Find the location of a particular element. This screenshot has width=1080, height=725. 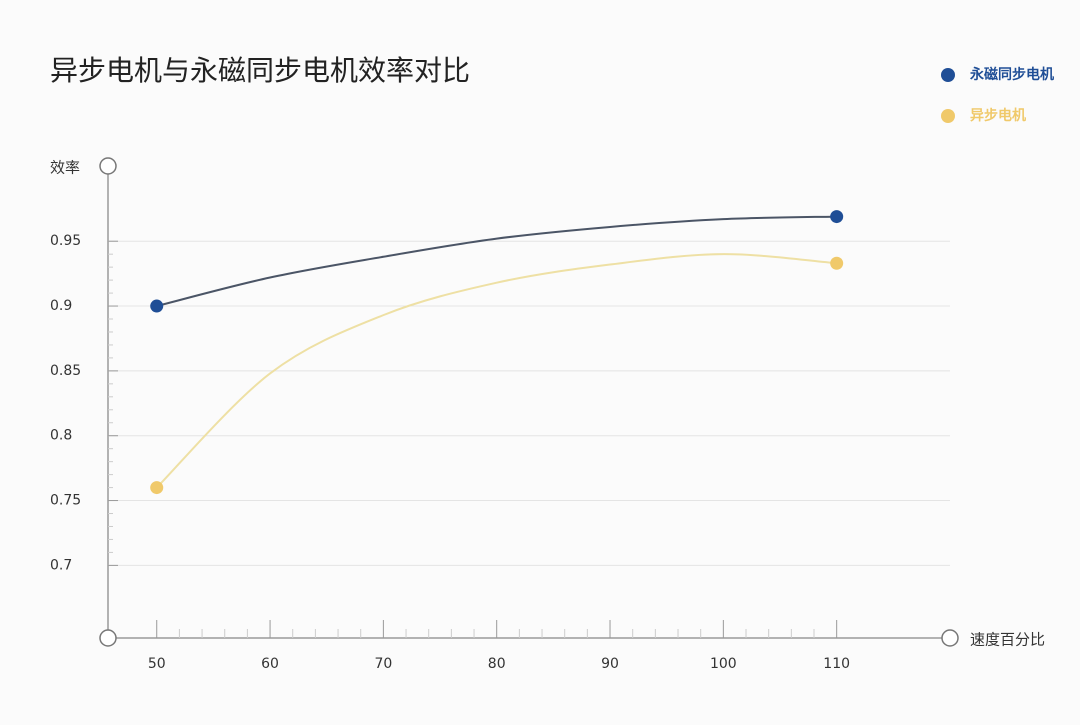

x-tick-label: 100 is located at coordinates (723, 664).